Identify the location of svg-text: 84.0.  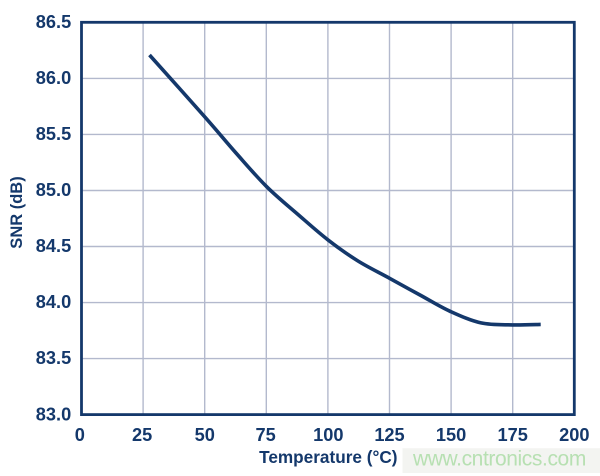
(53, 302).